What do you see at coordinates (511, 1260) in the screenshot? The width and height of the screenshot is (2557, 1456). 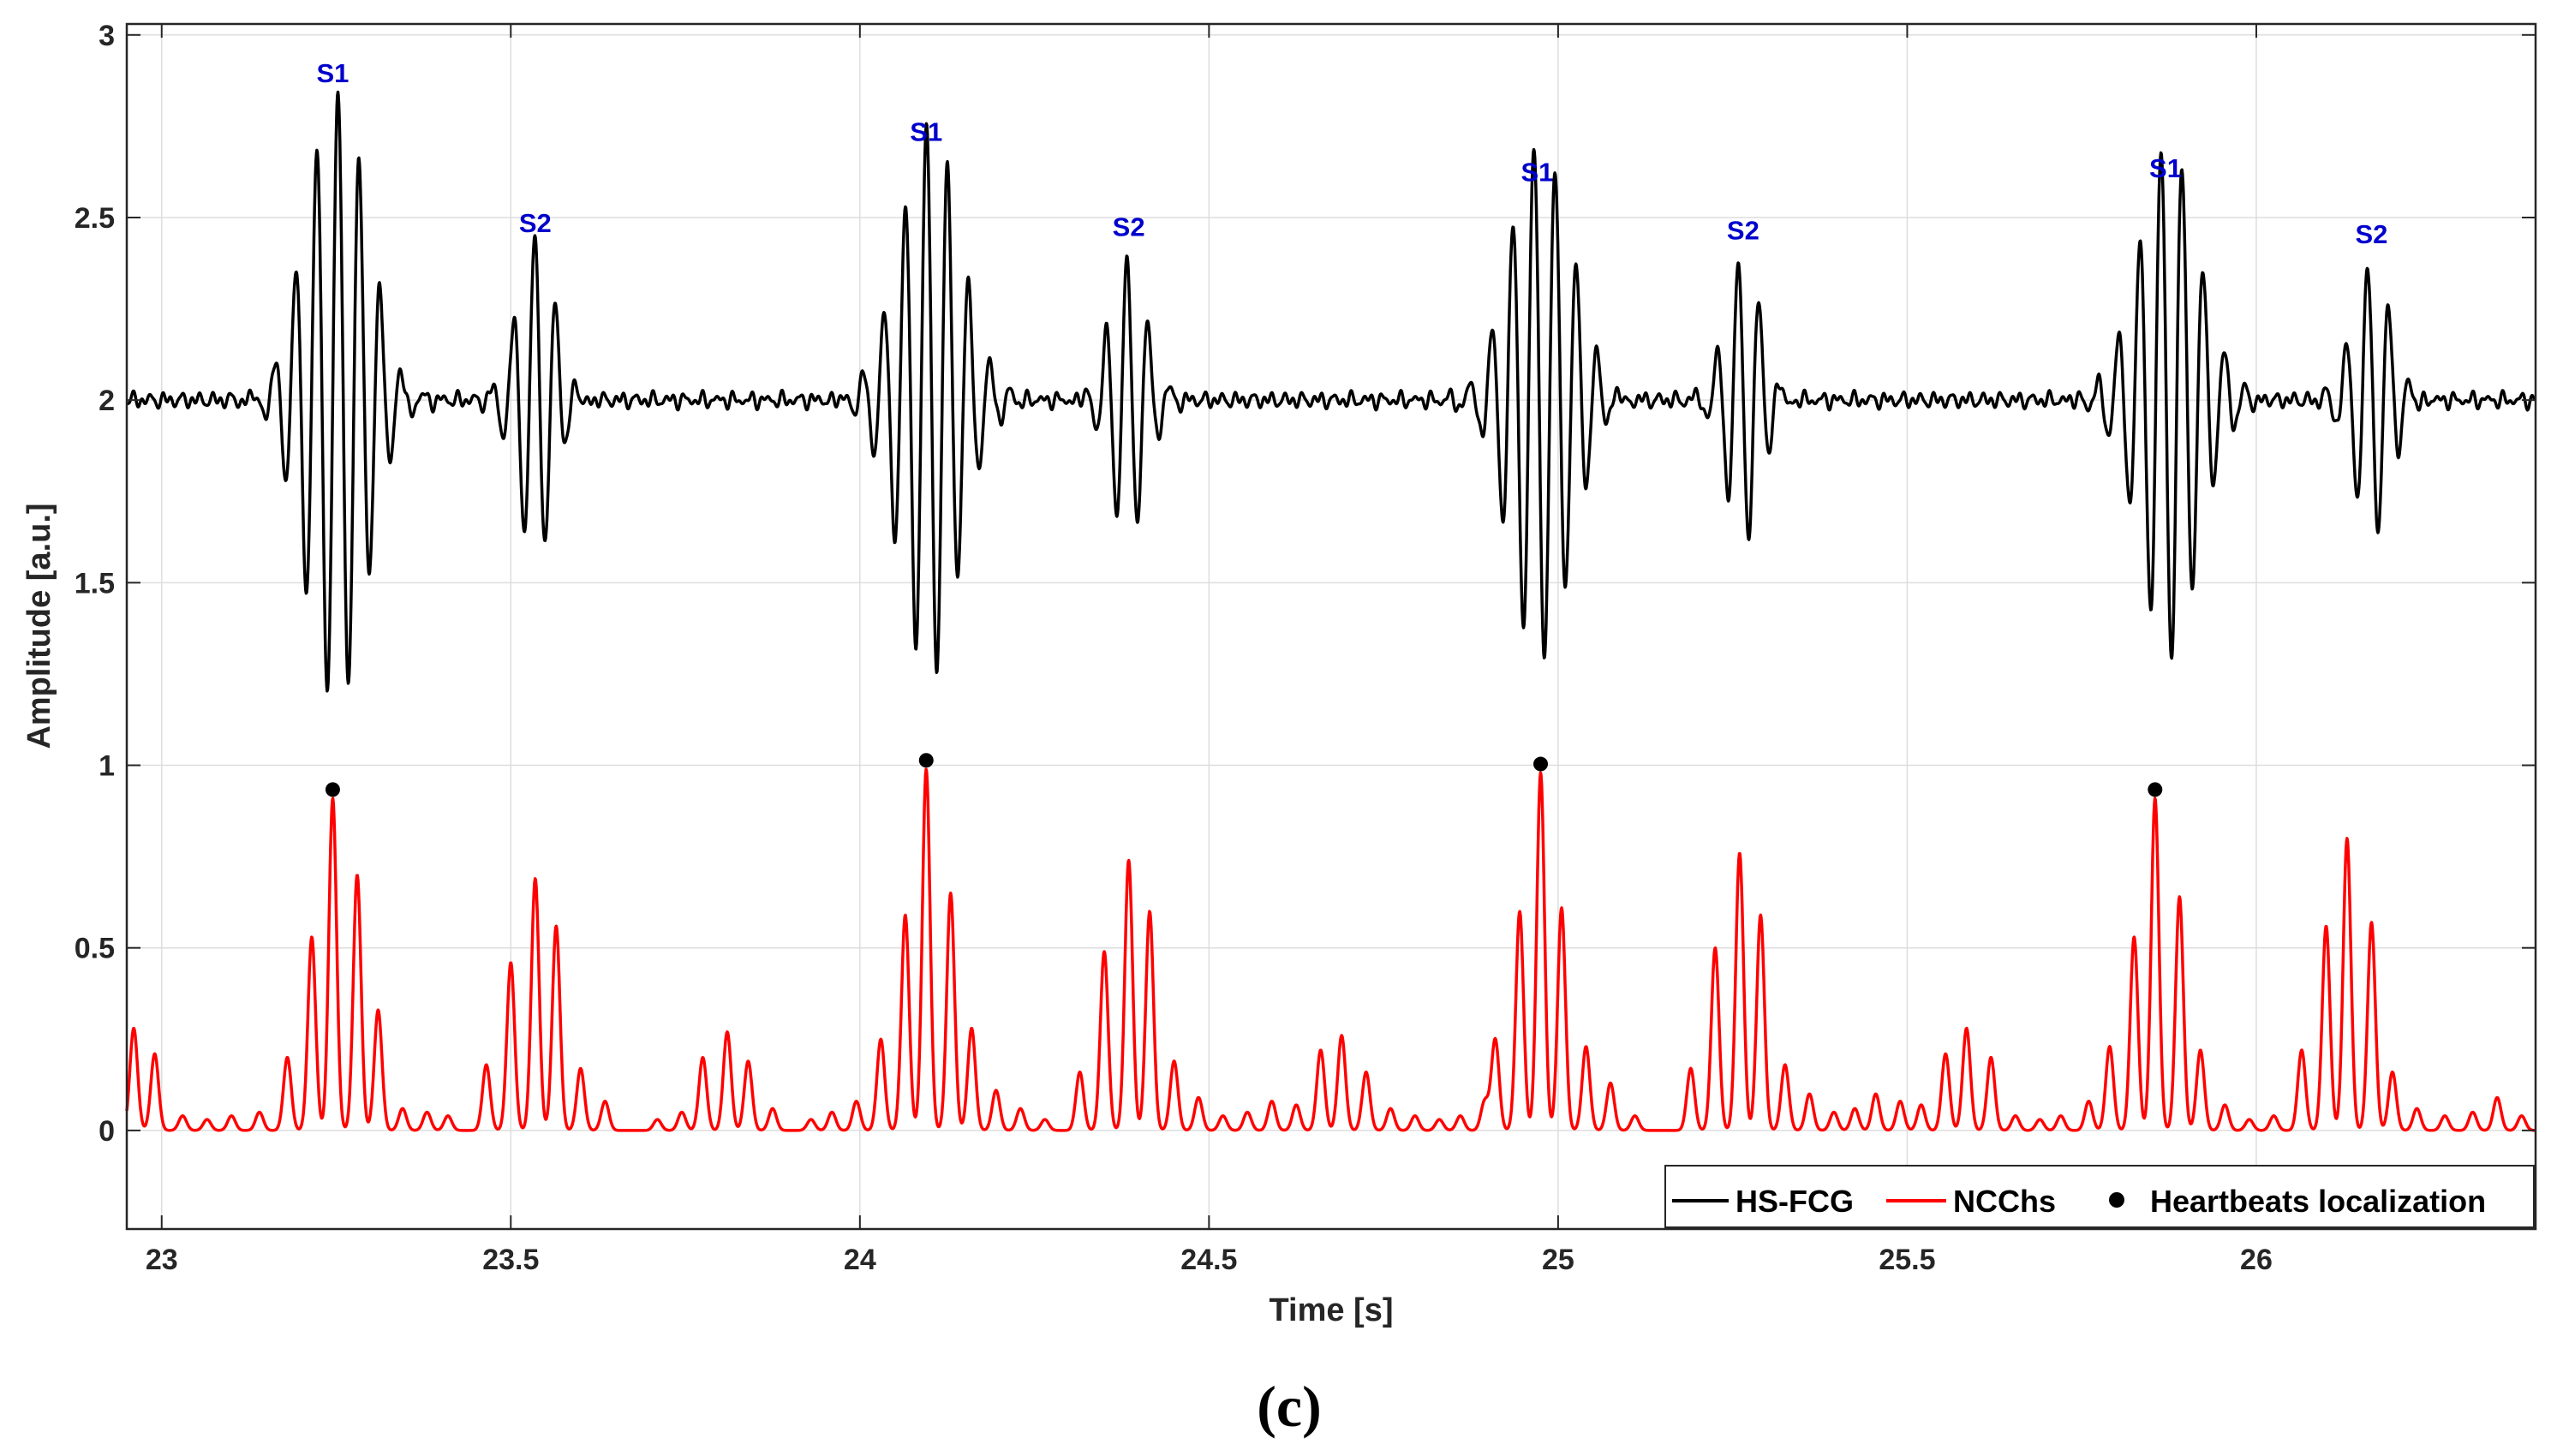 I see `x-tick-label: 23.5` at bounding box center [511, 1260].